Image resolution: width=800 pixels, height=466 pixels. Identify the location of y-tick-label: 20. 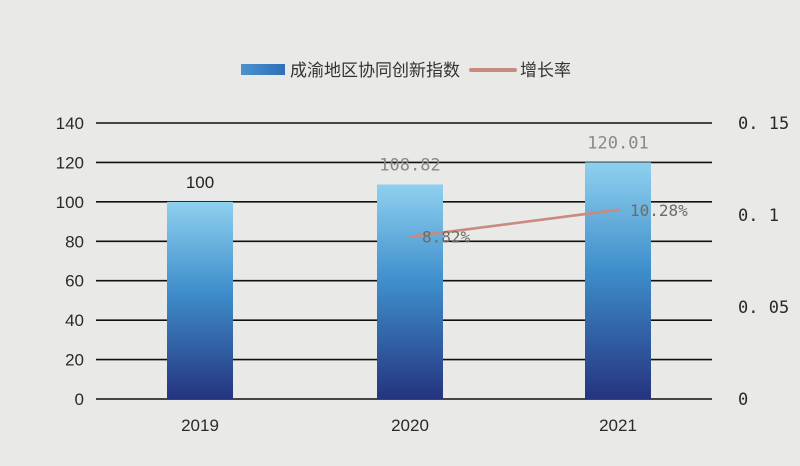
(74, 360).